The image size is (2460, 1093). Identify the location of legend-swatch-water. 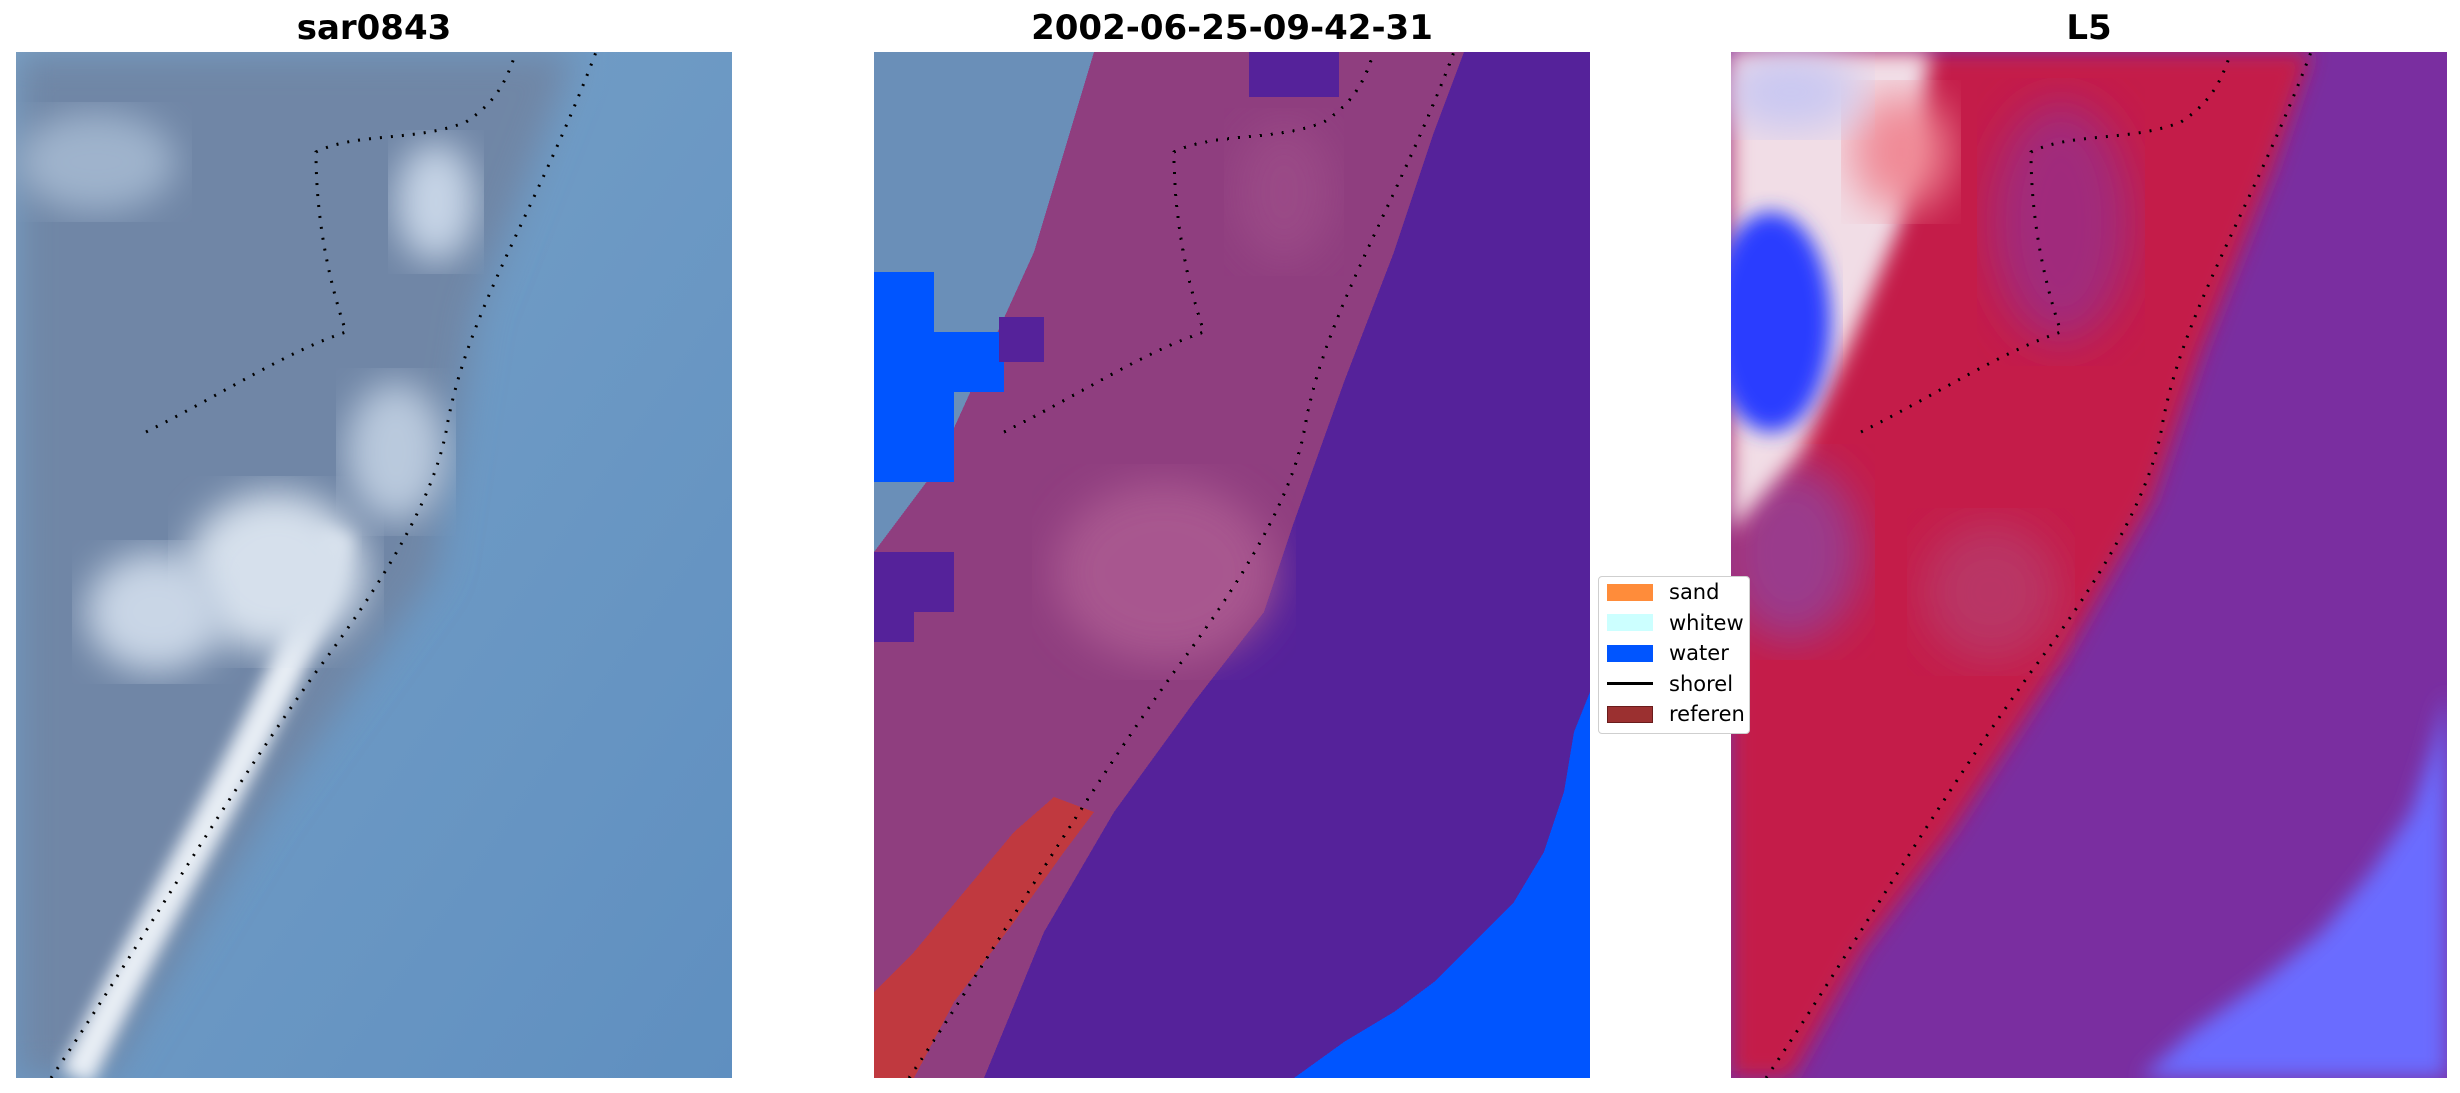
(1630, 653).